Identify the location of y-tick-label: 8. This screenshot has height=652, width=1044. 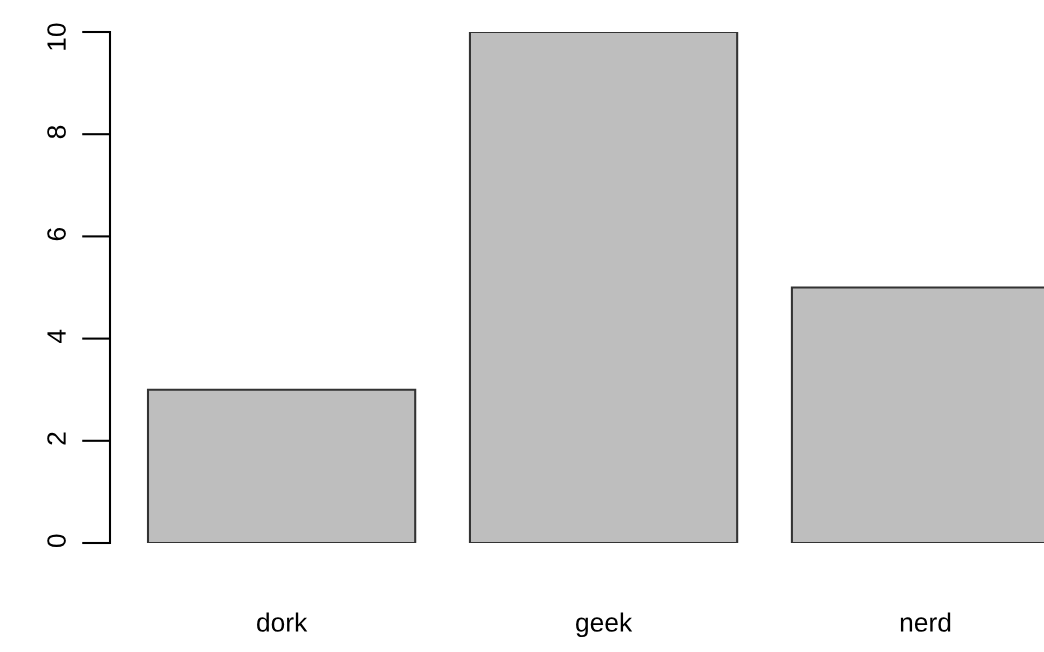
(56, 132).